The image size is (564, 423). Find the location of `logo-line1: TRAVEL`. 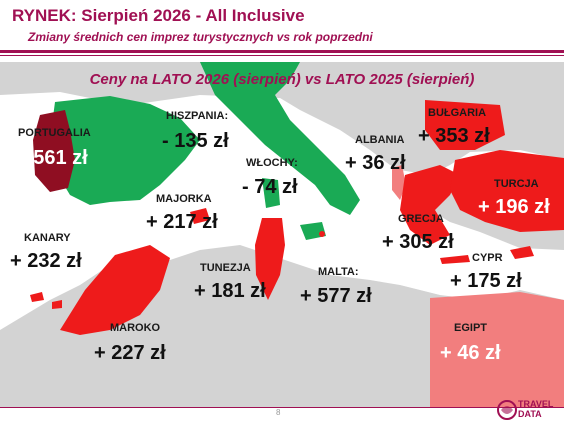

logo-line1: TRAVEL is located at coordinates (536, 404).